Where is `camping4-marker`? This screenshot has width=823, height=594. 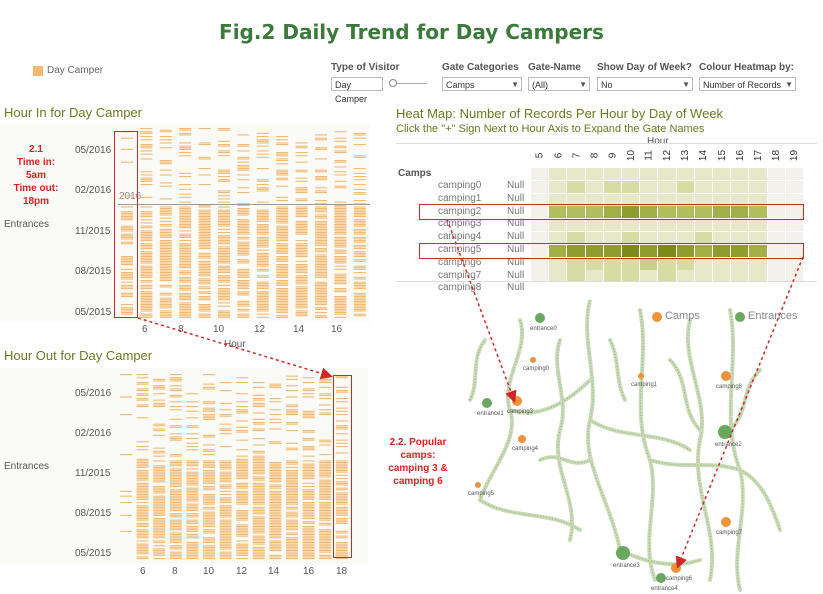
camping4-marker is located at coordinates (522, 439).